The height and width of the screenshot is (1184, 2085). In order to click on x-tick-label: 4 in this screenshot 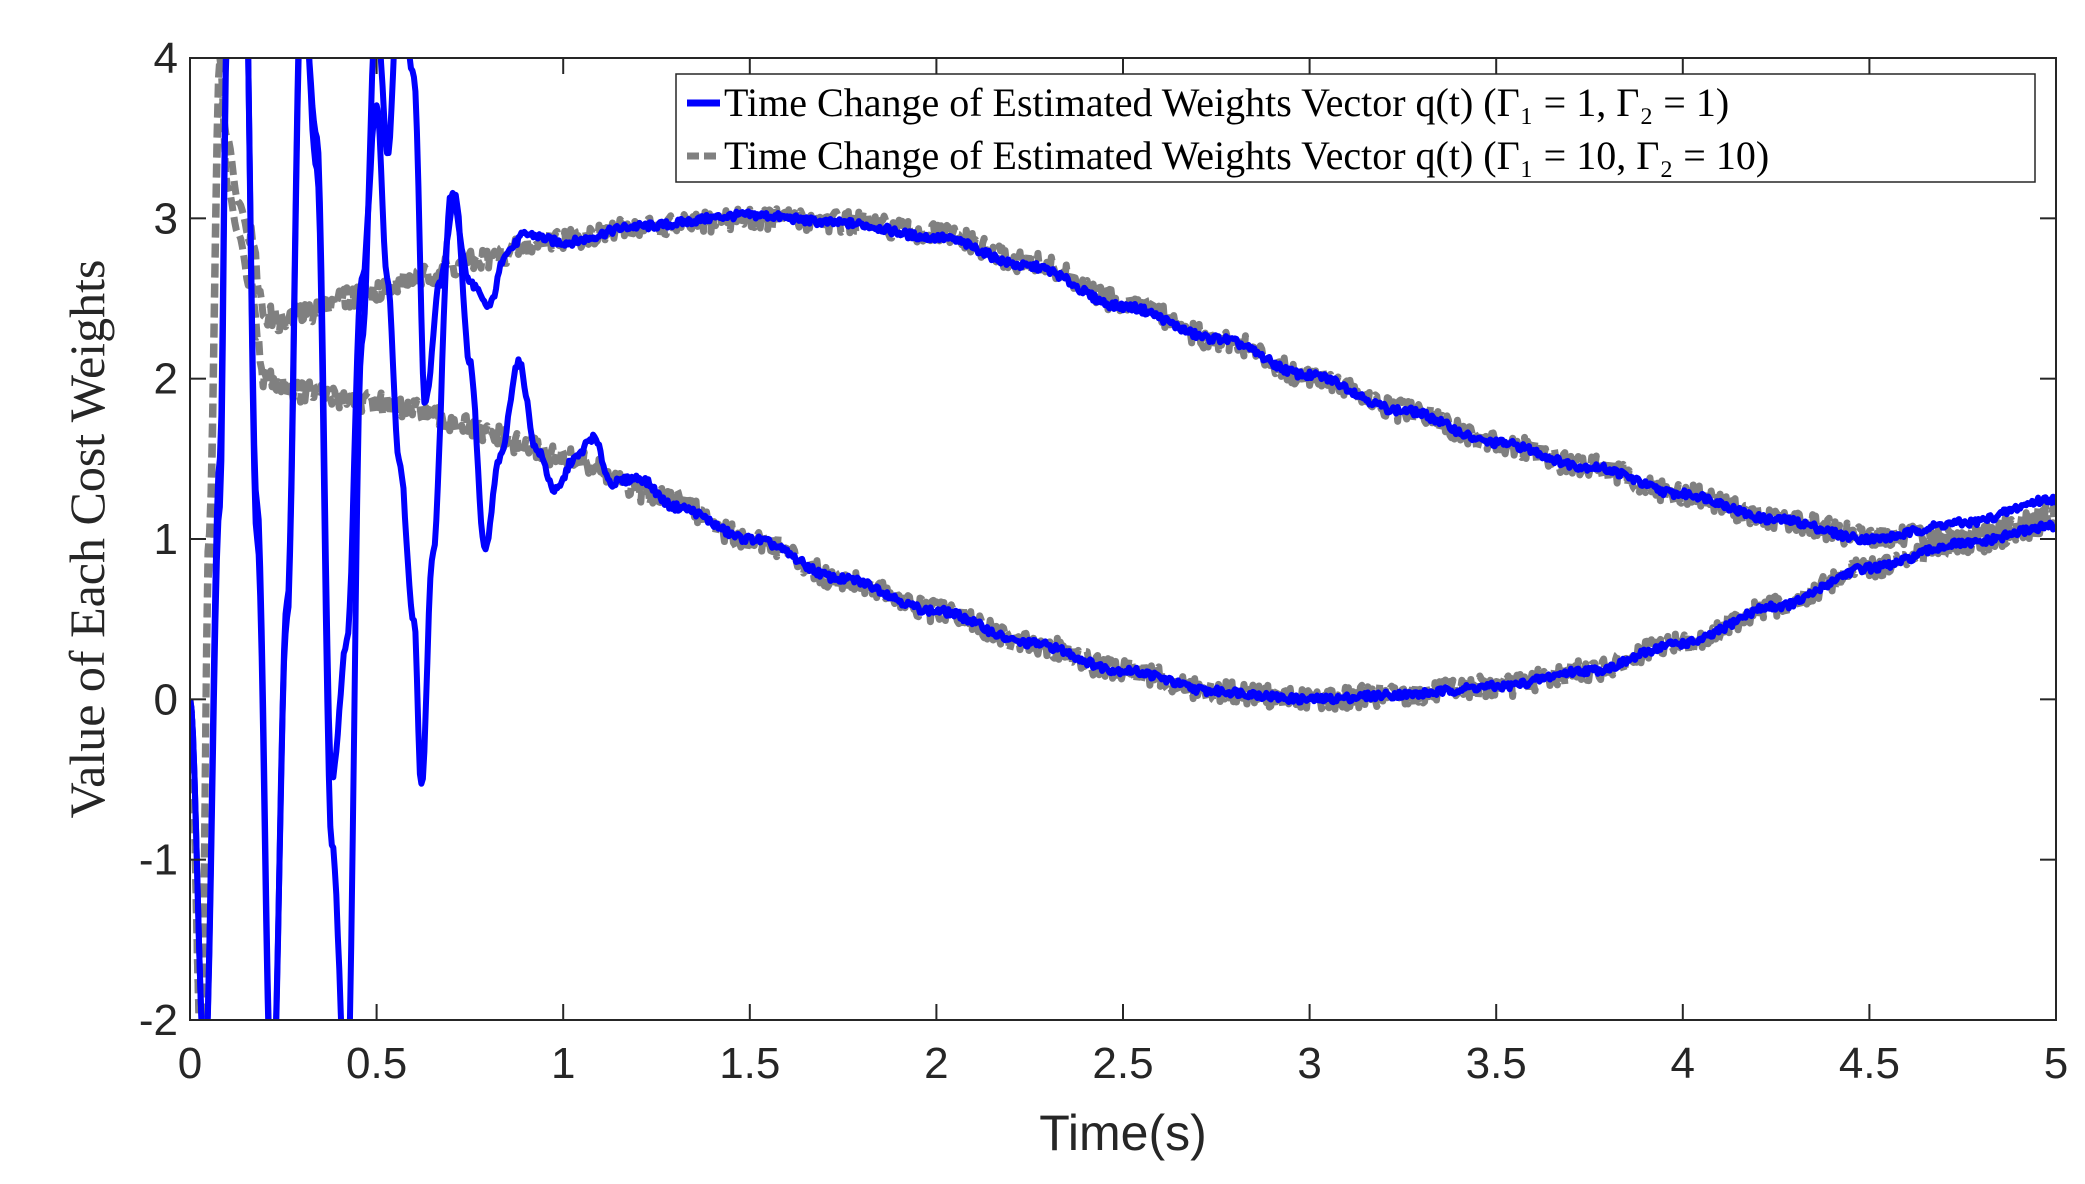, I will do `click(1683, 1063)`.